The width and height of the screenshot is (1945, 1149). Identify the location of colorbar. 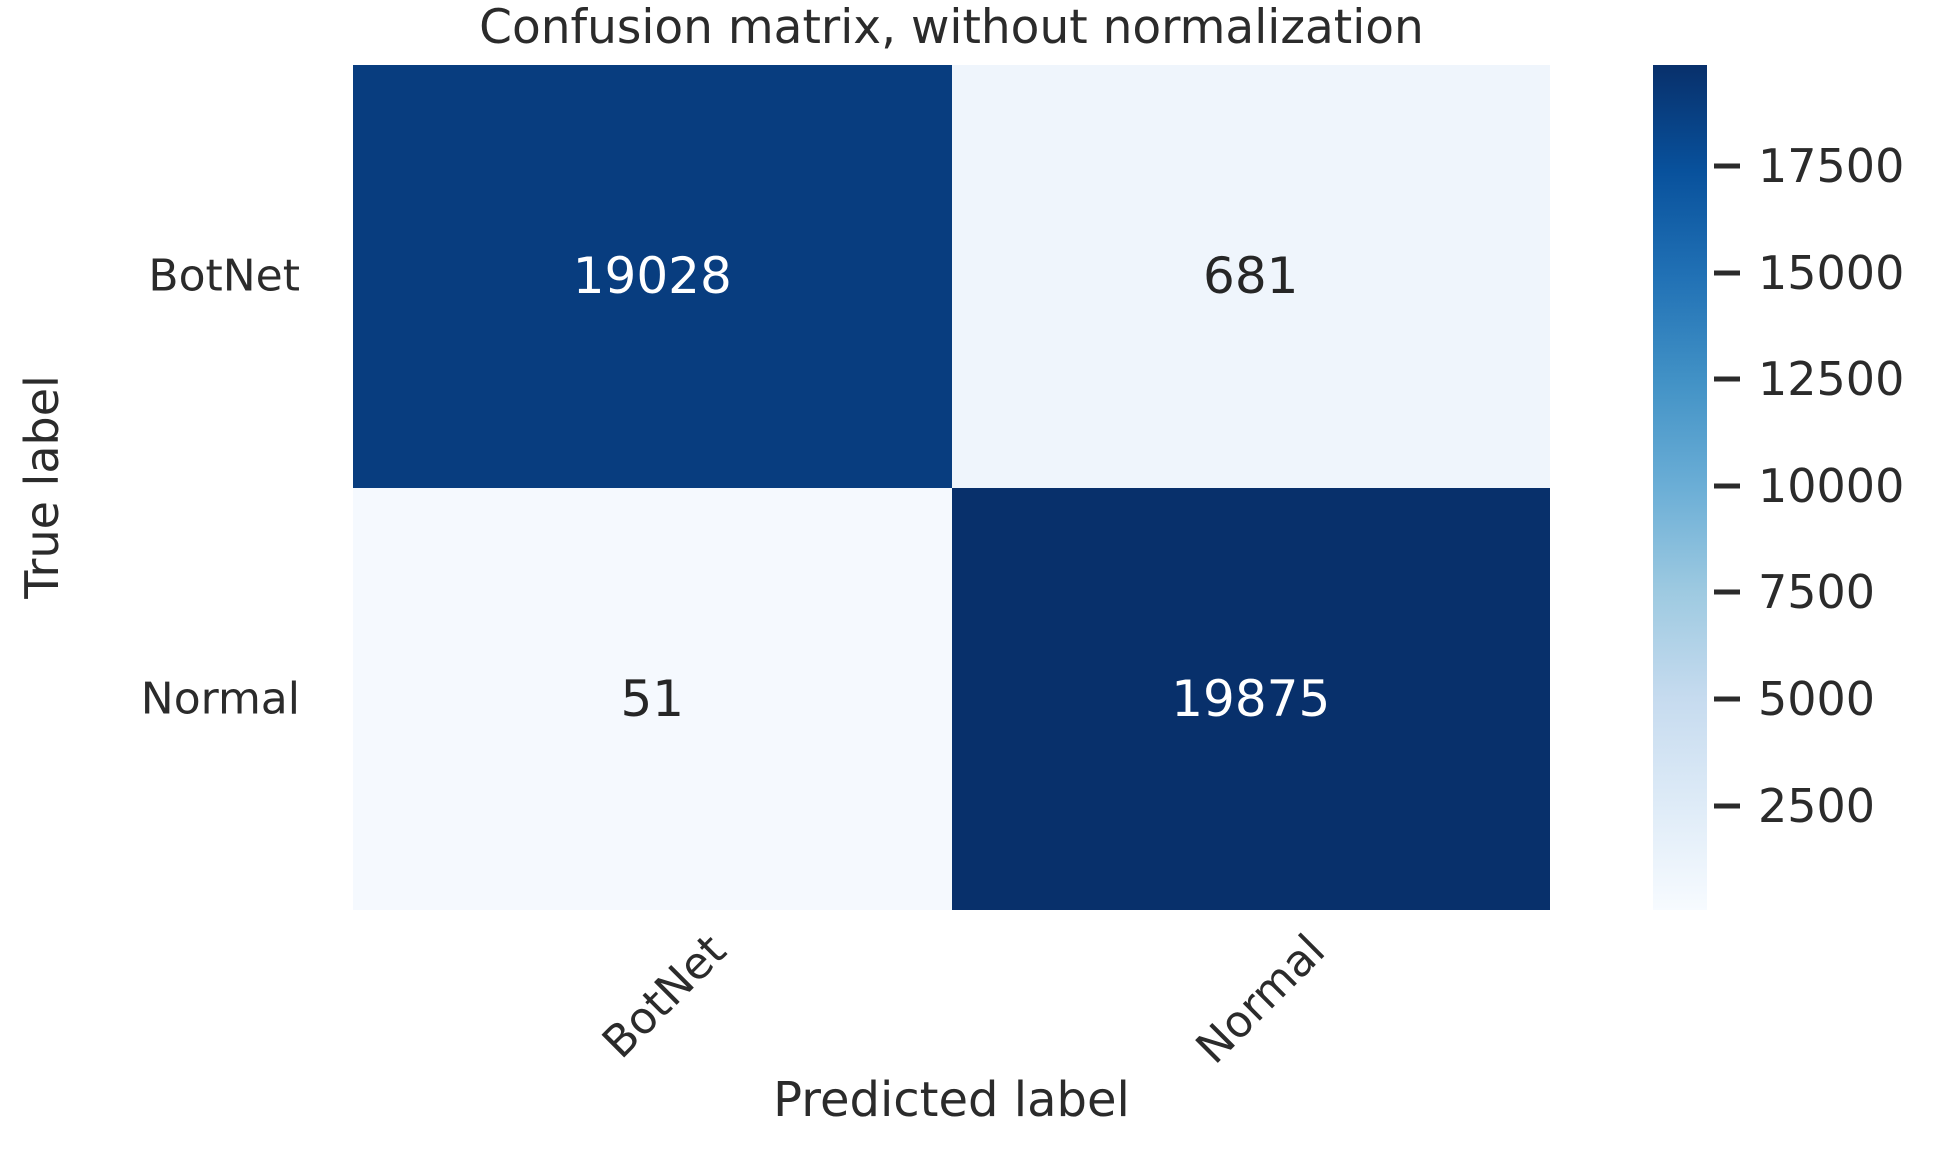
(1680, 487).